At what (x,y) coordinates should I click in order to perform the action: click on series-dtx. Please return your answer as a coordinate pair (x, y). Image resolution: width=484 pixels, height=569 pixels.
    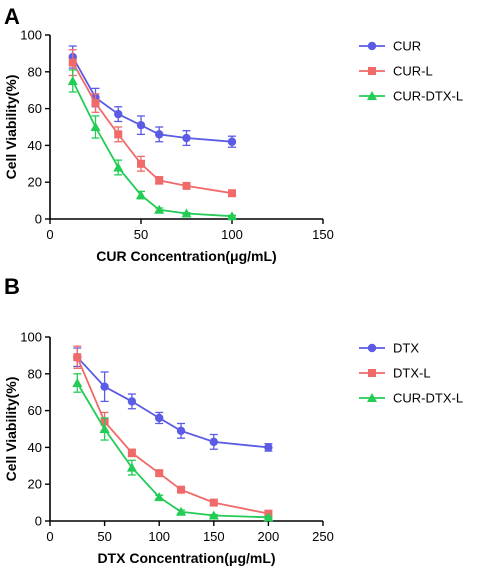
    Looking at the image, I should click on (173, 399).